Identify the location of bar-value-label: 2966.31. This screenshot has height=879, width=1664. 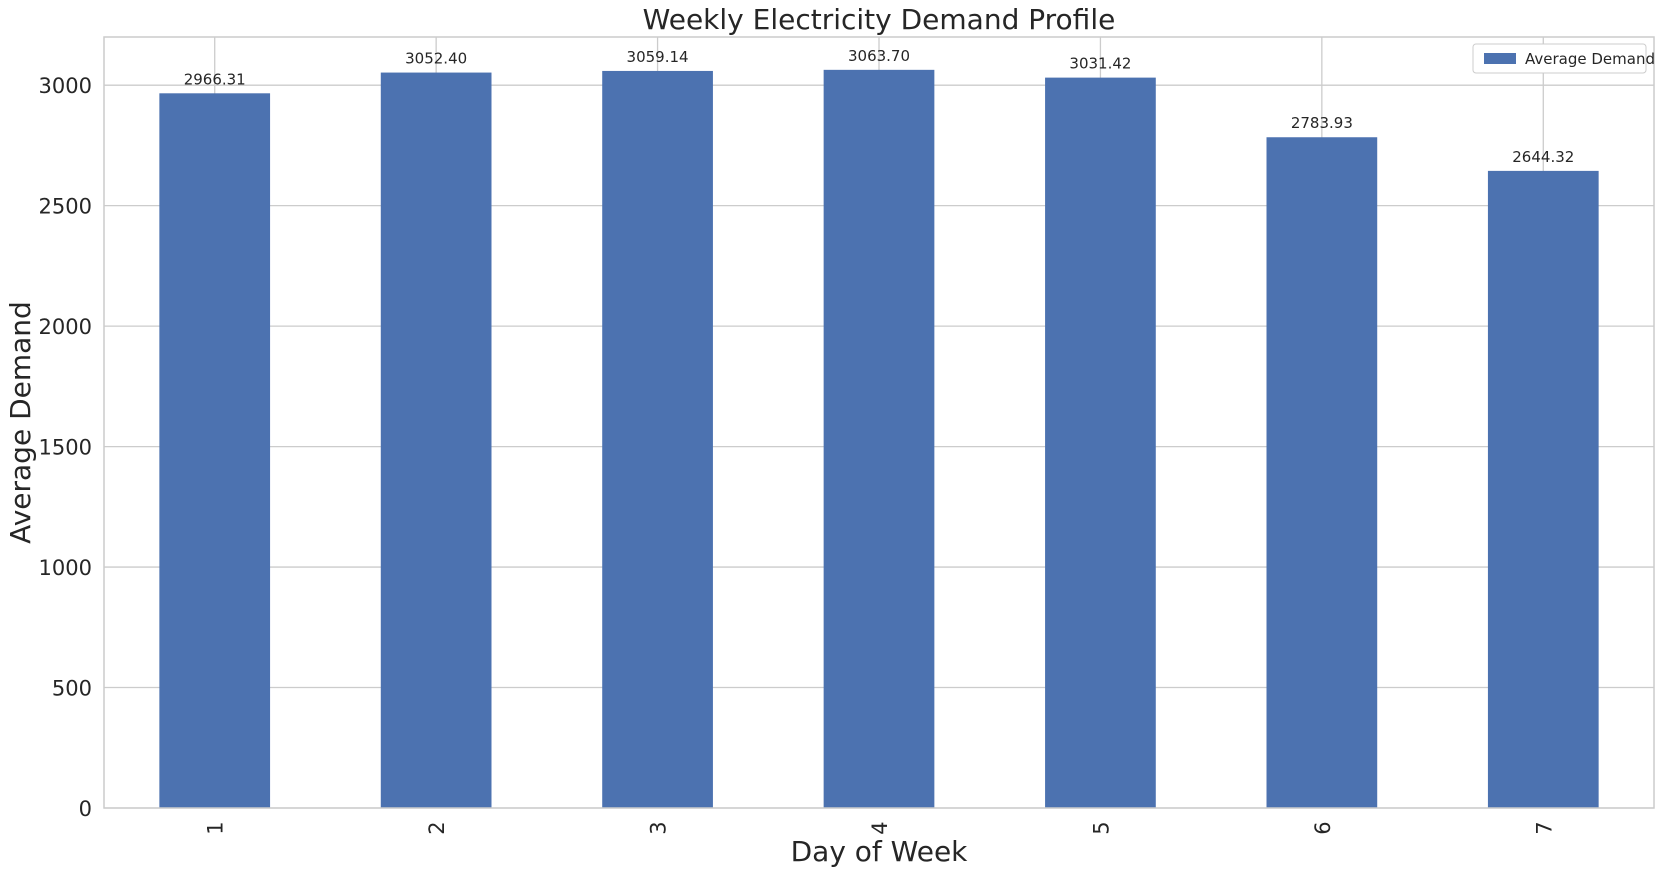
(215, 79).